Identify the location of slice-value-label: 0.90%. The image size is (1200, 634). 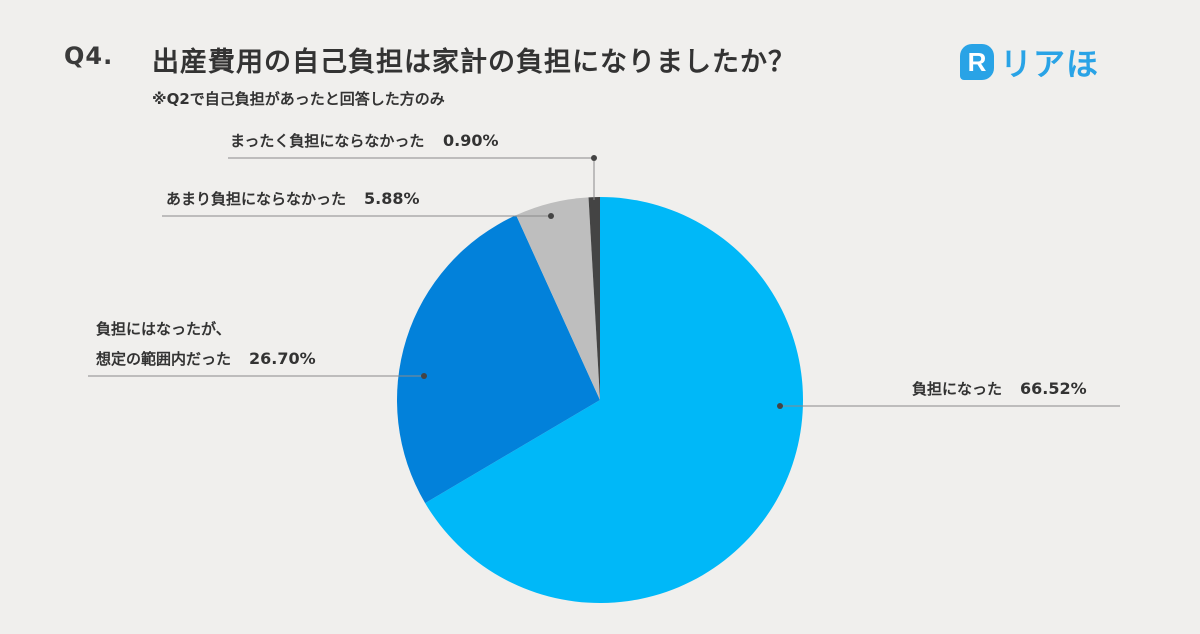
(471, 140).